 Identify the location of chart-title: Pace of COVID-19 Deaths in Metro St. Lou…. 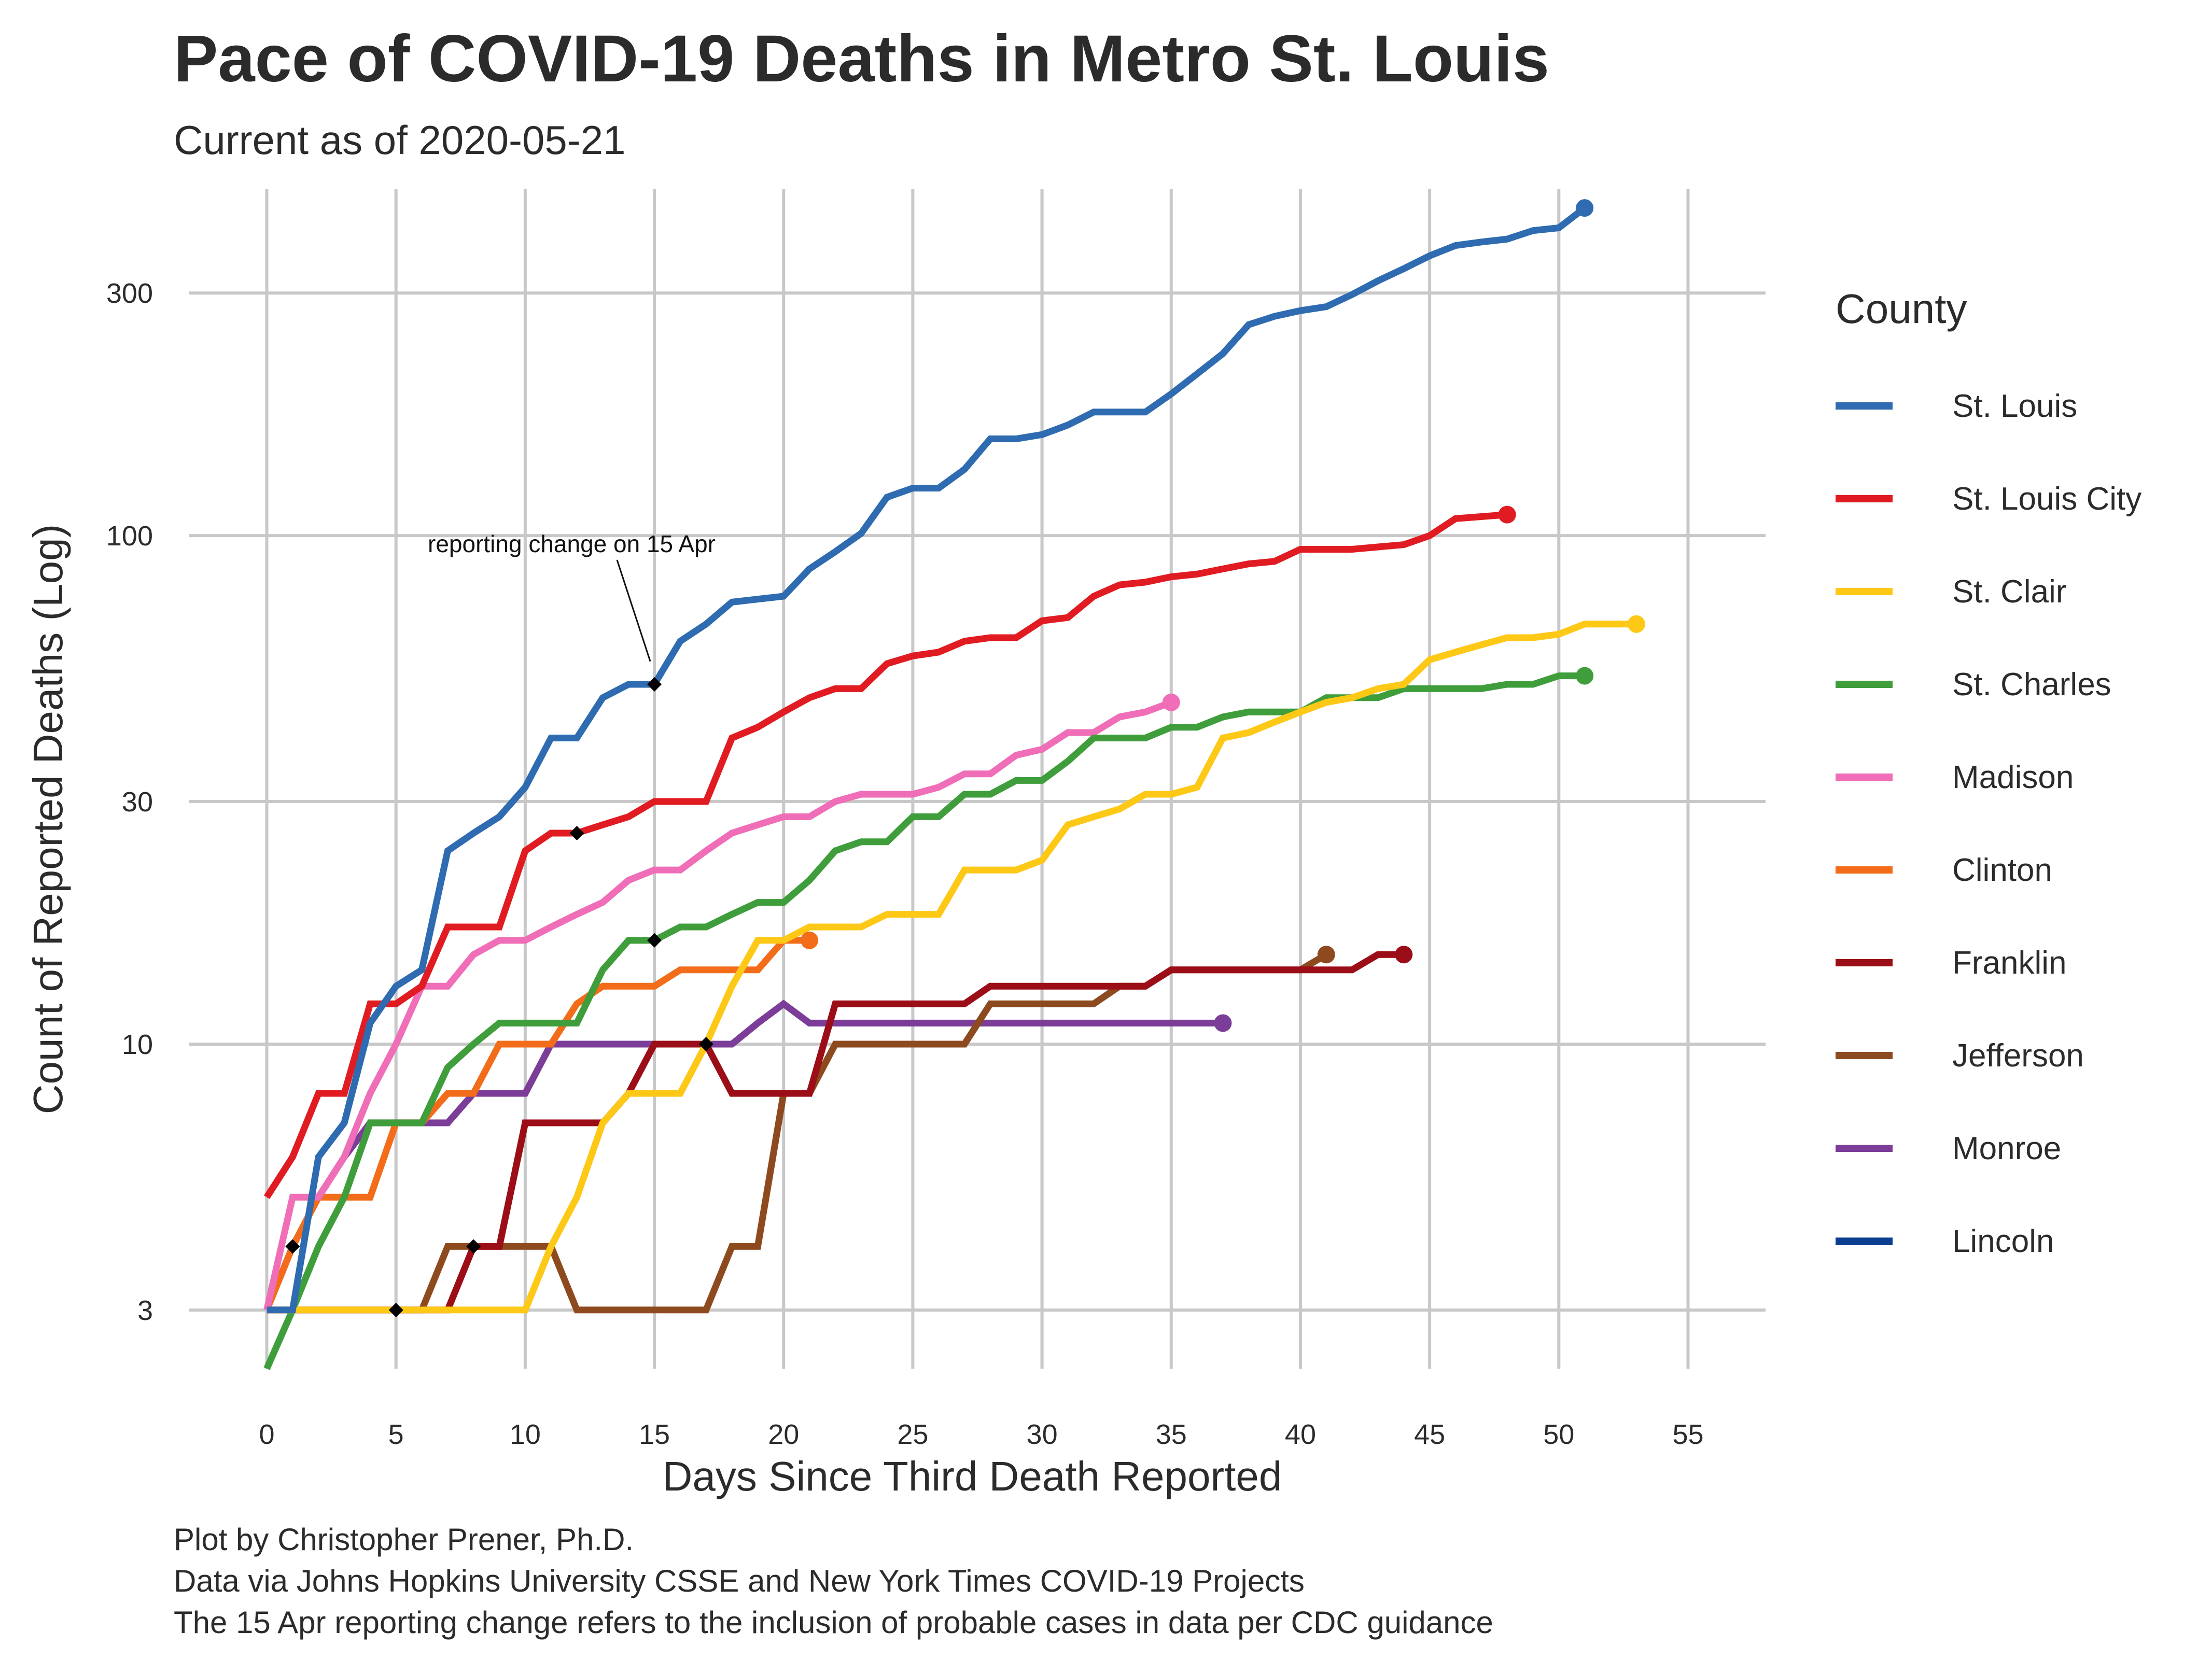
(861, 59).